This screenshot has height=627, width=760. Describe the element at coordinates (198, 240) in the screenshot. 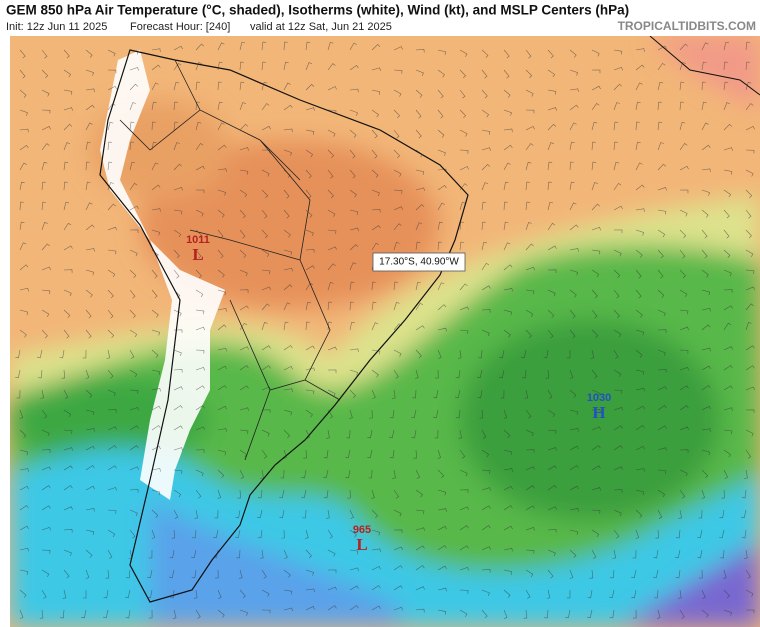

I see `center-value: 1011` at that location.